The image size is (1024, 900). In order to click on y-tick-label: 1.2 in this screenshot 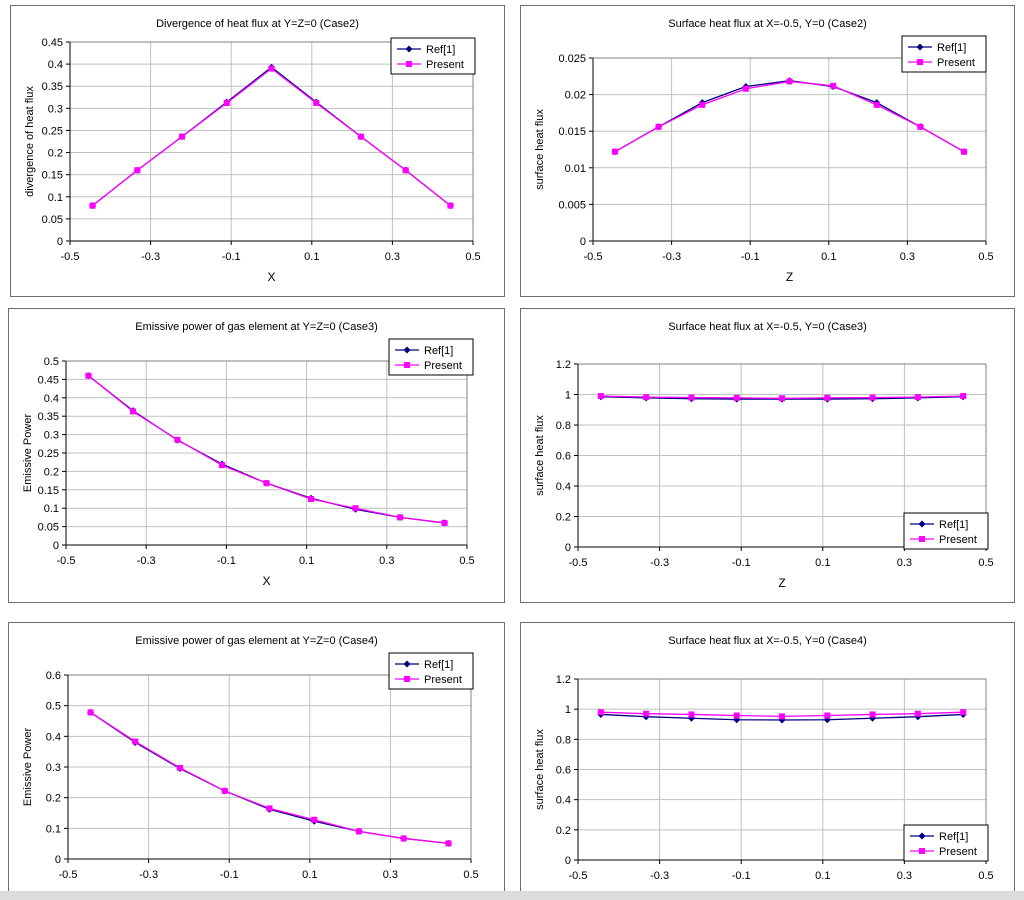, I will do `click(563, 680)`.